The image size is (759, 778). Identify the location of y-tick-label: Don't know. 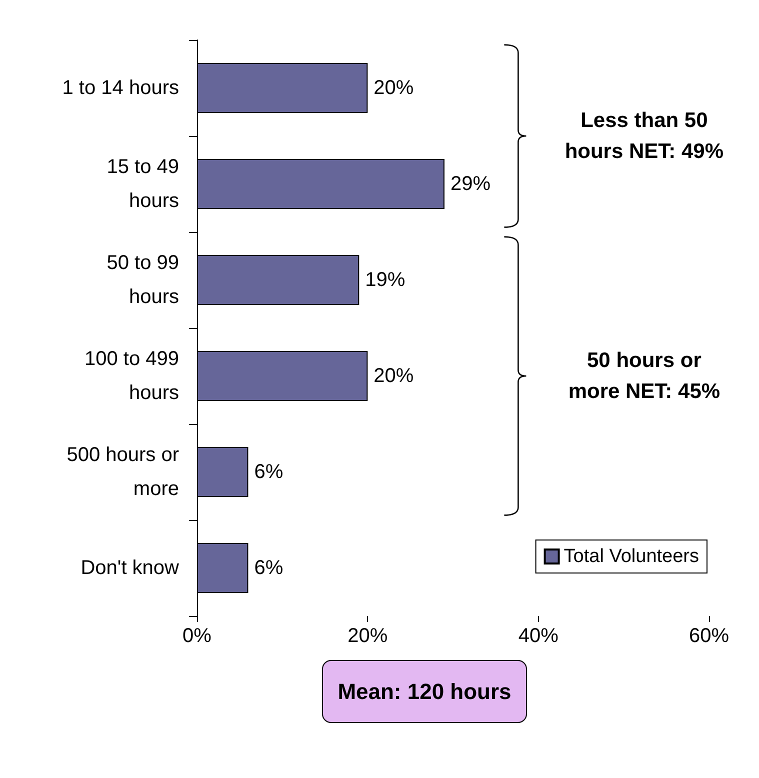
(130, 568).